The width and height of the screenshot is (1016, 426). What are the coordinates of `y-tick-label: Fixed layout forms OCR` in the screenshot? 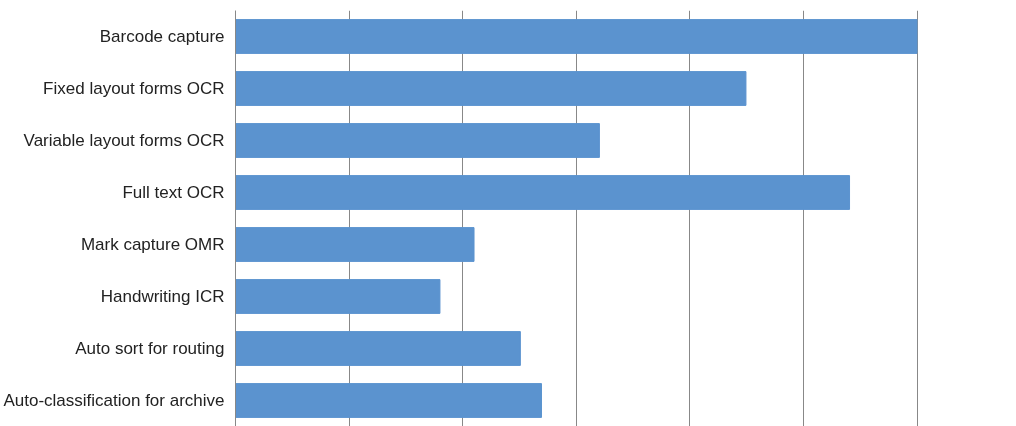 It's located at (134, 88).